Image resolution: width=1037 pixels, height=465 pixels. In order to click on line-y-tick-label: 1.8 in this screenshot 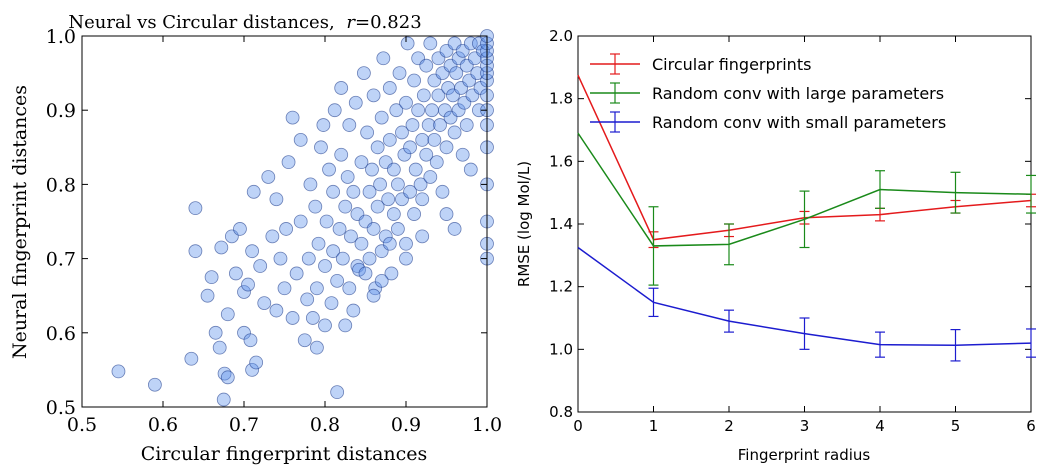, I will do `click(561, 99)`.